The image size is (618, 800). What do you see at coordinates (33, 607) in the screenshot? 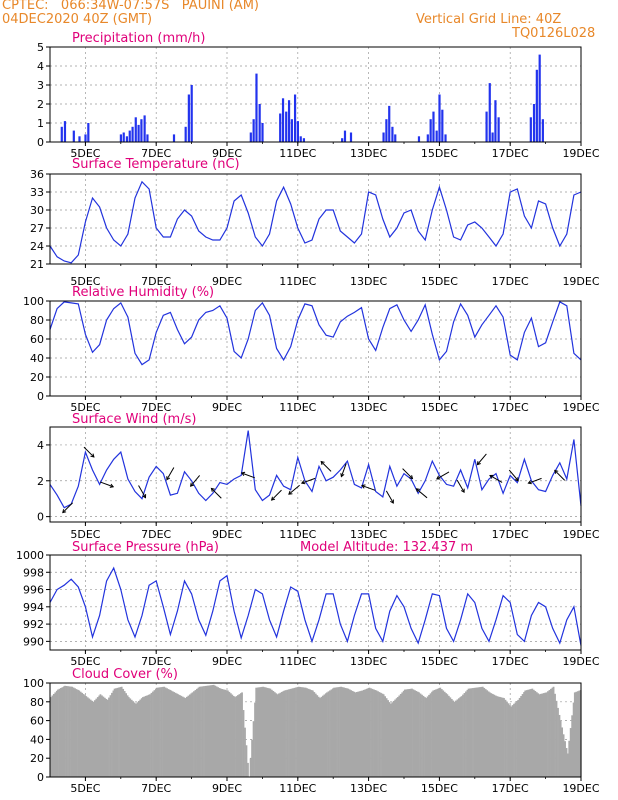
I see `y-tick-label: 994` at bounding box center [33, 607].